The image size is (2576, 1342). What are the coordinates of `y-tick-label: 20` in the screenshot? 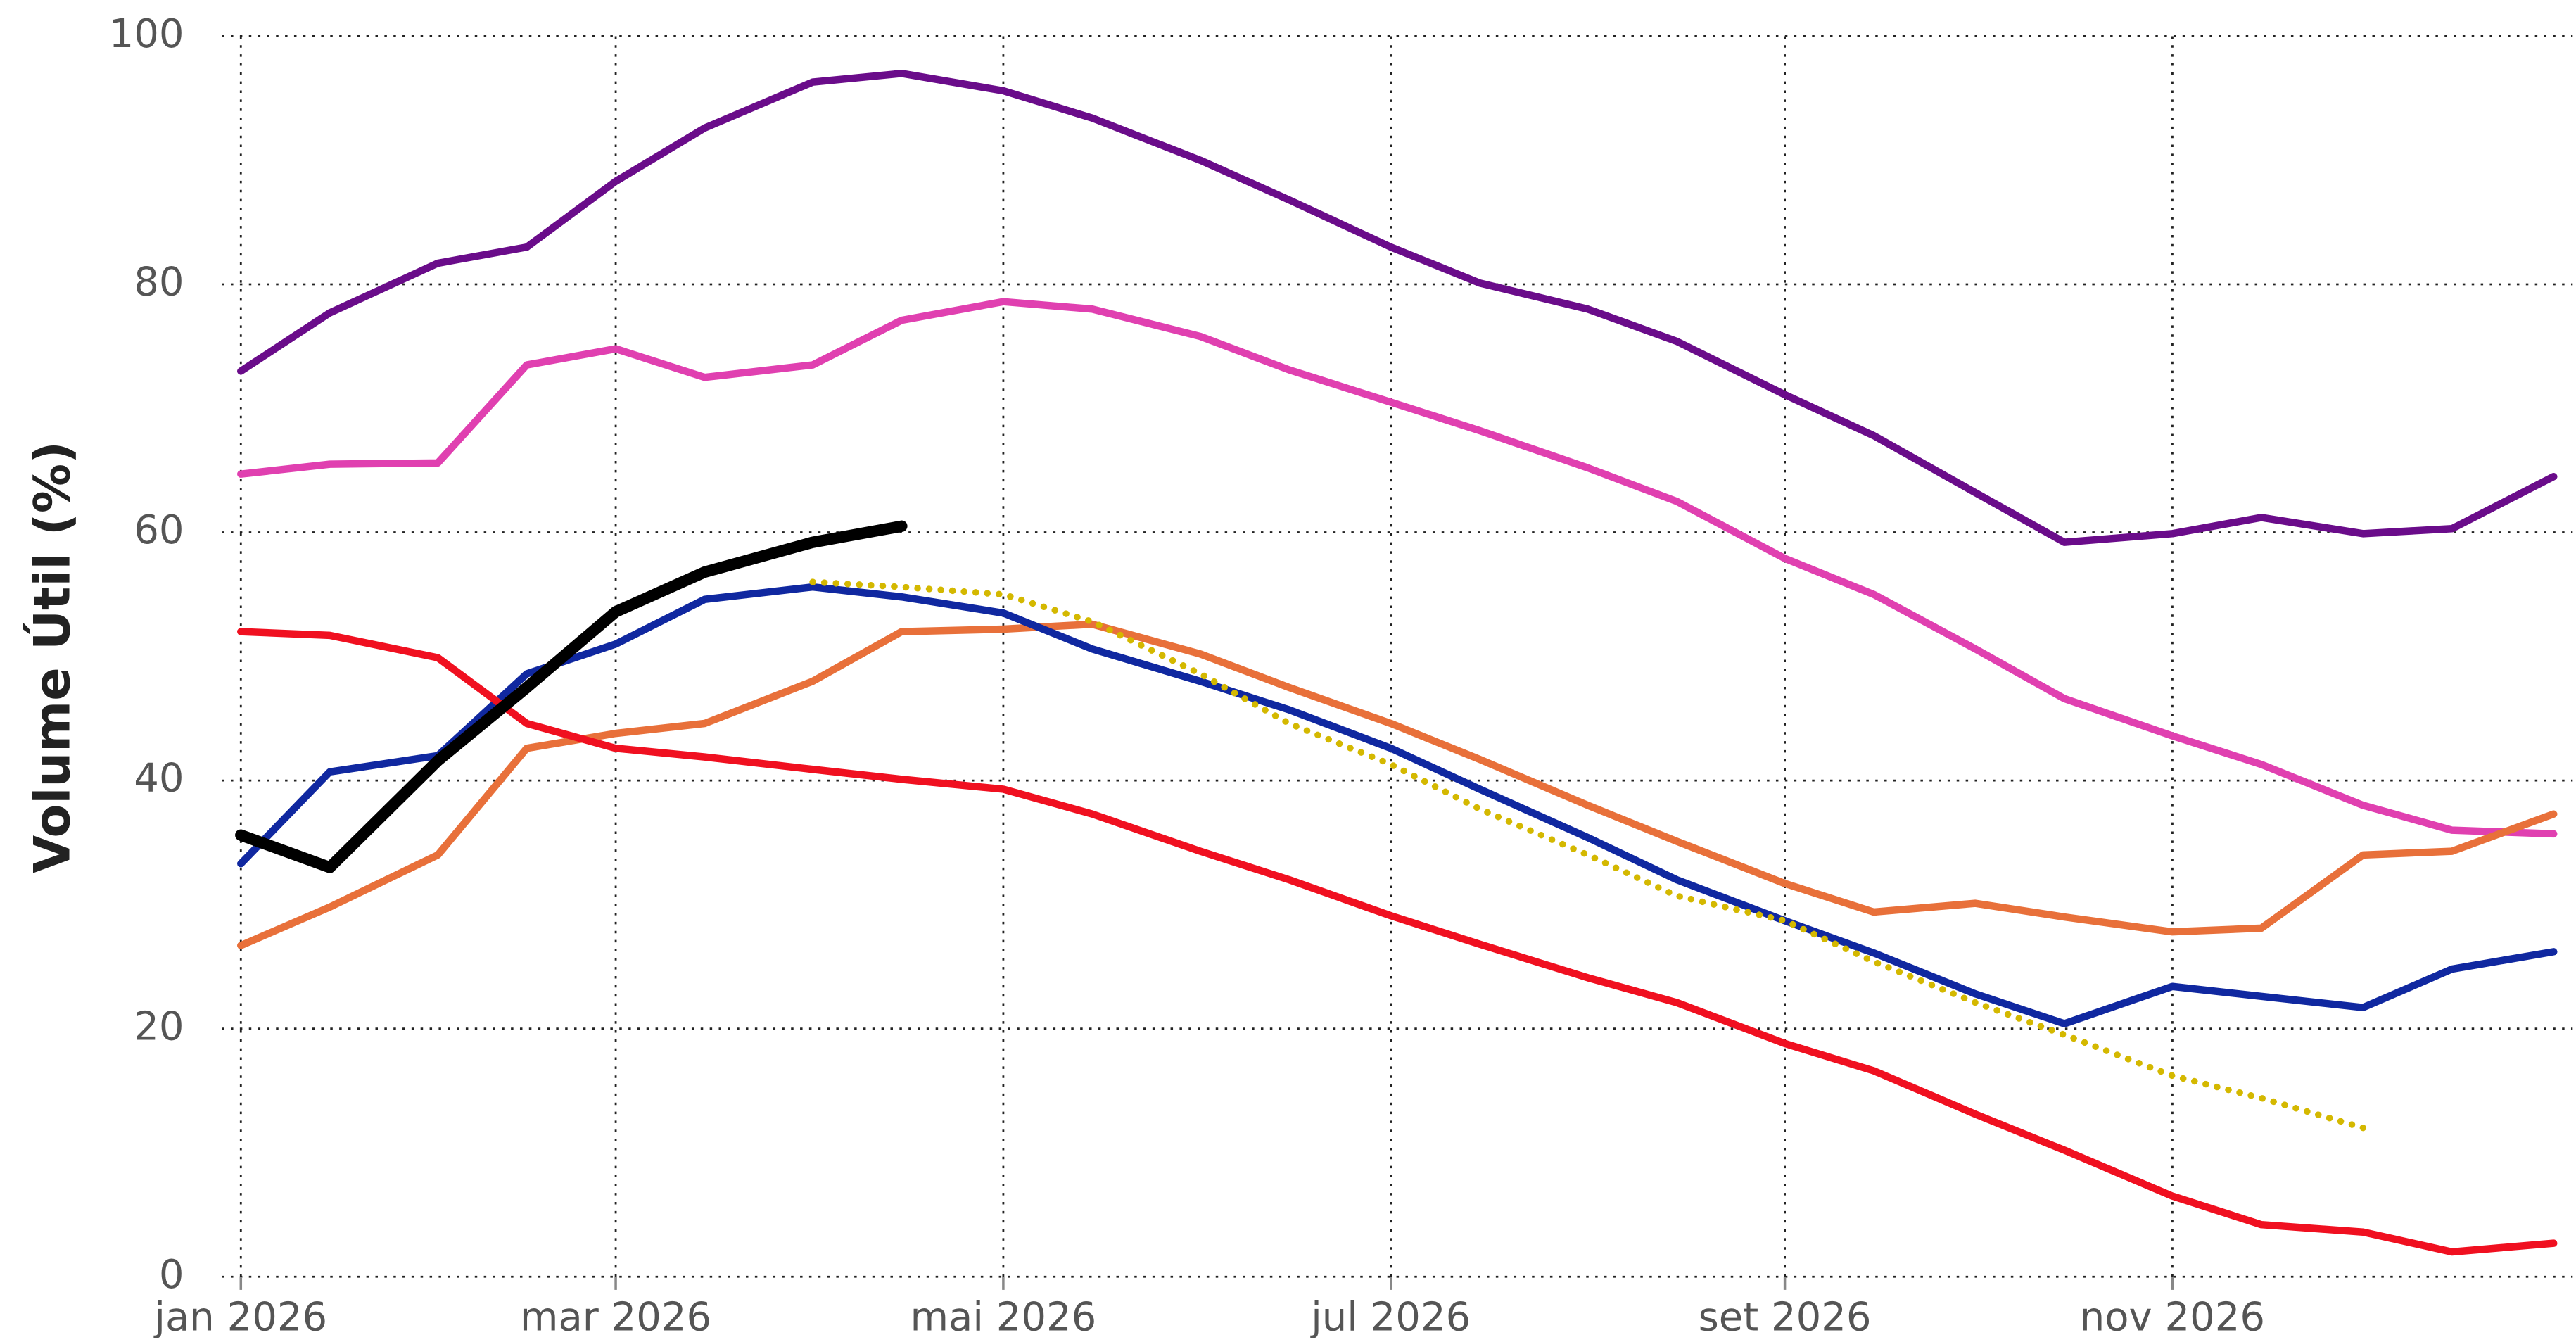 It's located at (159, 1026).